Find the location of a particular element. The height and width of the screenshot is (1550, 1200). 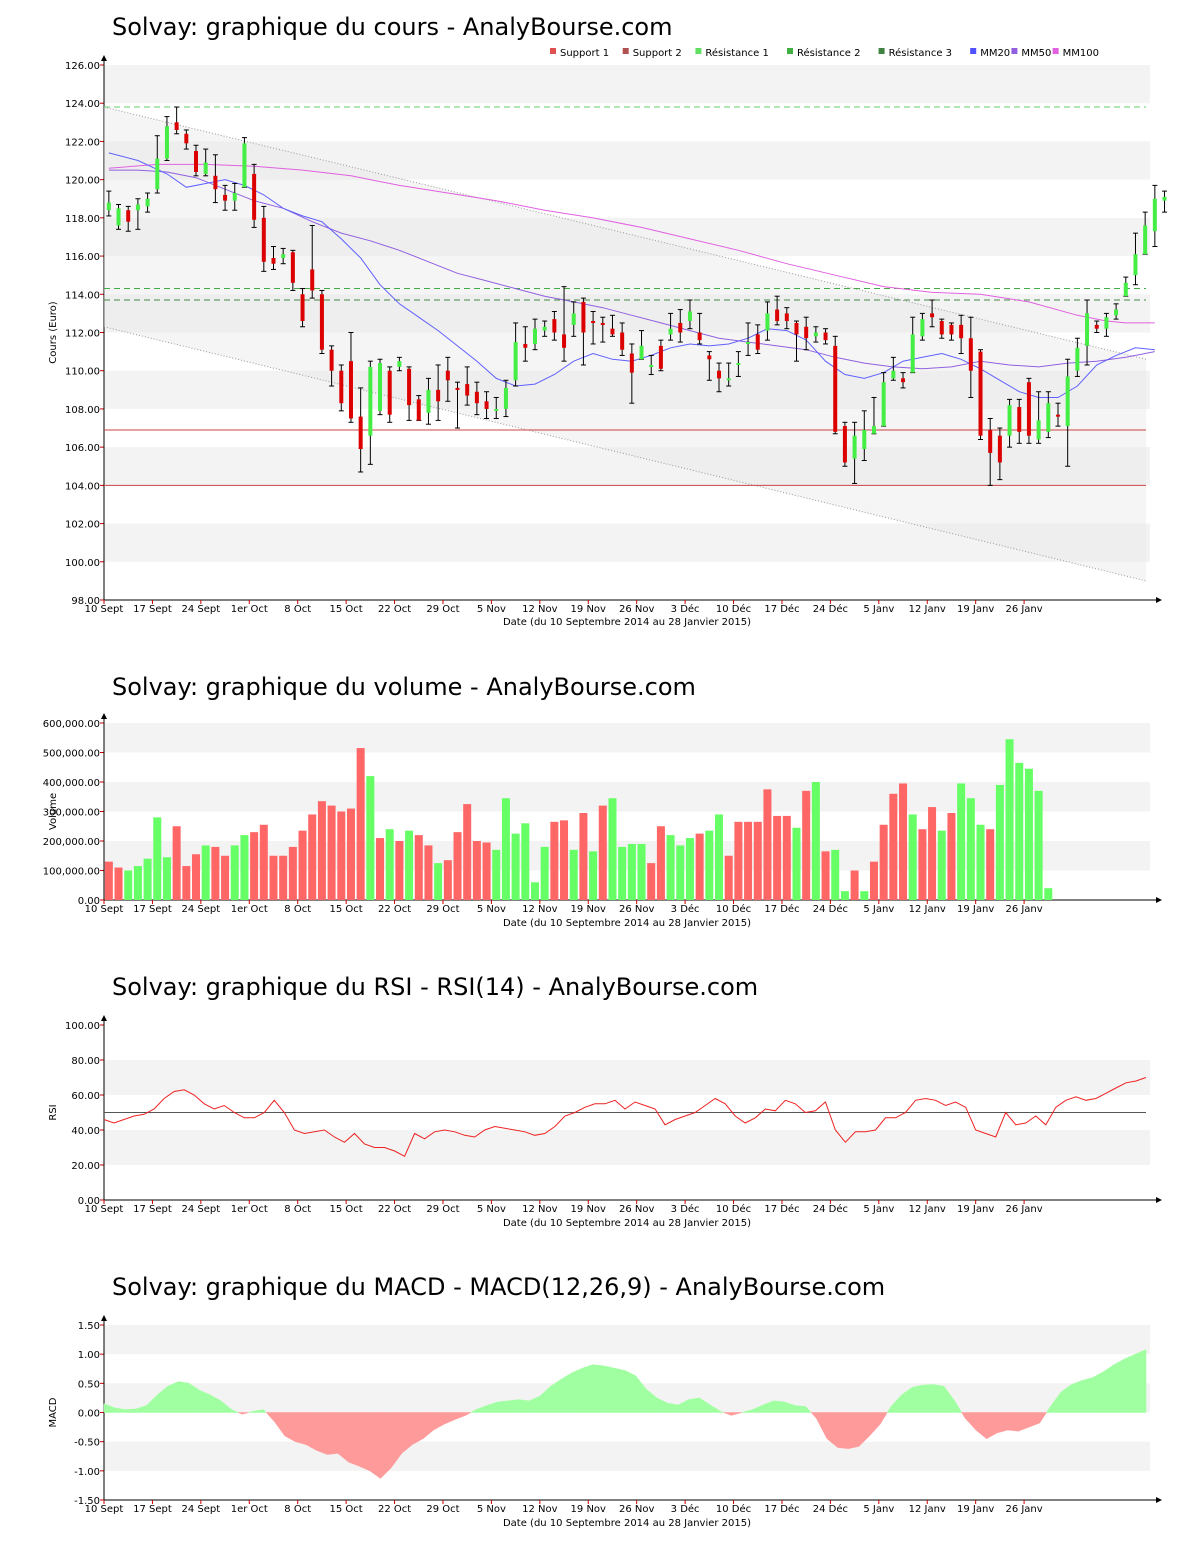

y-tick-label: 126.00 is located at coordinates (82, 66).